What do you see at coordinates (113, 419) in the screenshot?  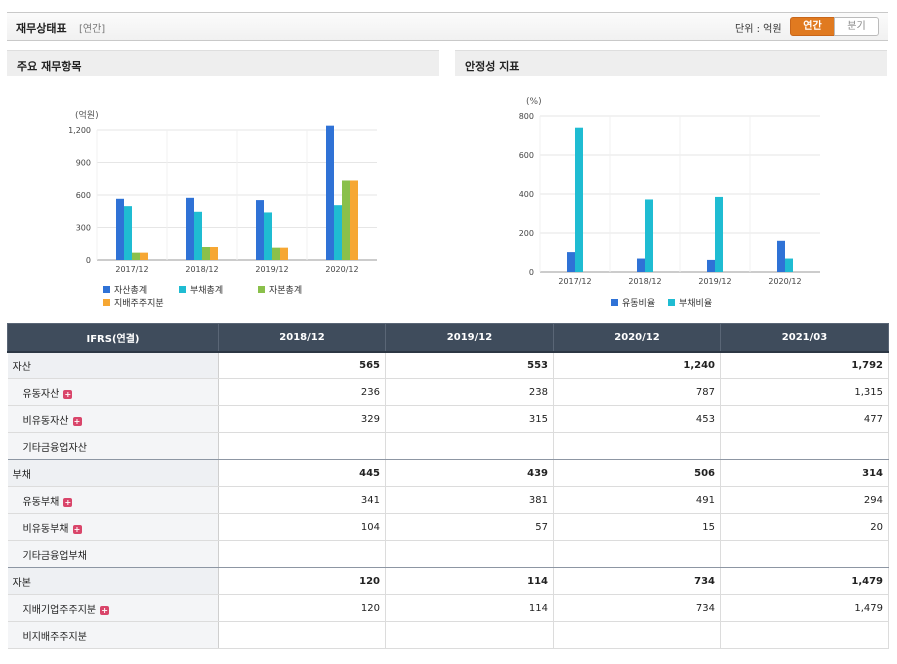 I see `row-label: 비유동자산 +` at bounding box center [113, 419].